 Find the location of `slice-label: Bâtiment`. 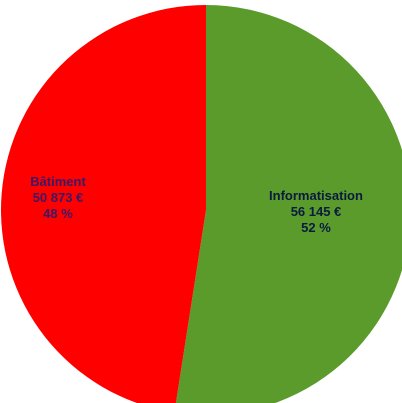

slice-label: Bâtiment is located at coordinates (58, 181).